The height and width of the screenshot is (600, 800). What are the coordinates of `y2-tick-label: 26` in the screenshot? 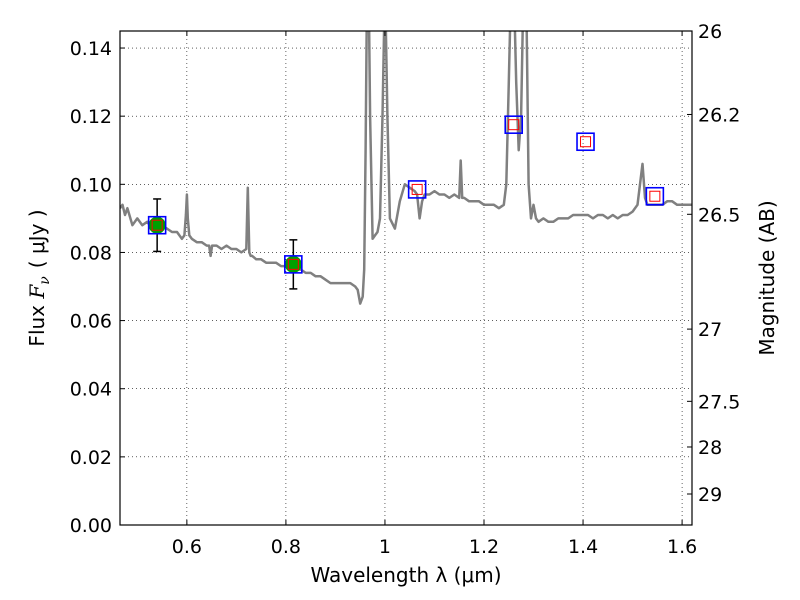 It's located at (710, 32).